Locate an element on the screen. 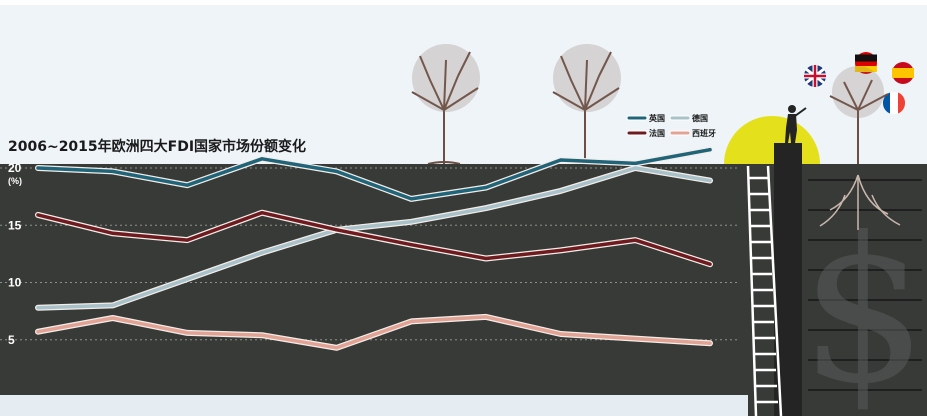 The width and height of the screenshot is (927, 416). tree-right-illustration is located at coordinates (859, 115).